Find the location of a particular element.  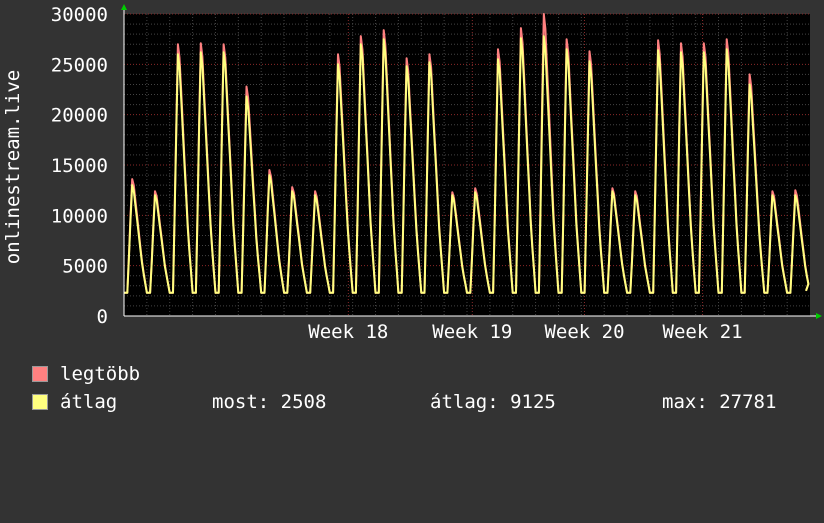

legend-swatch-max is located at coordinates (40, 374).